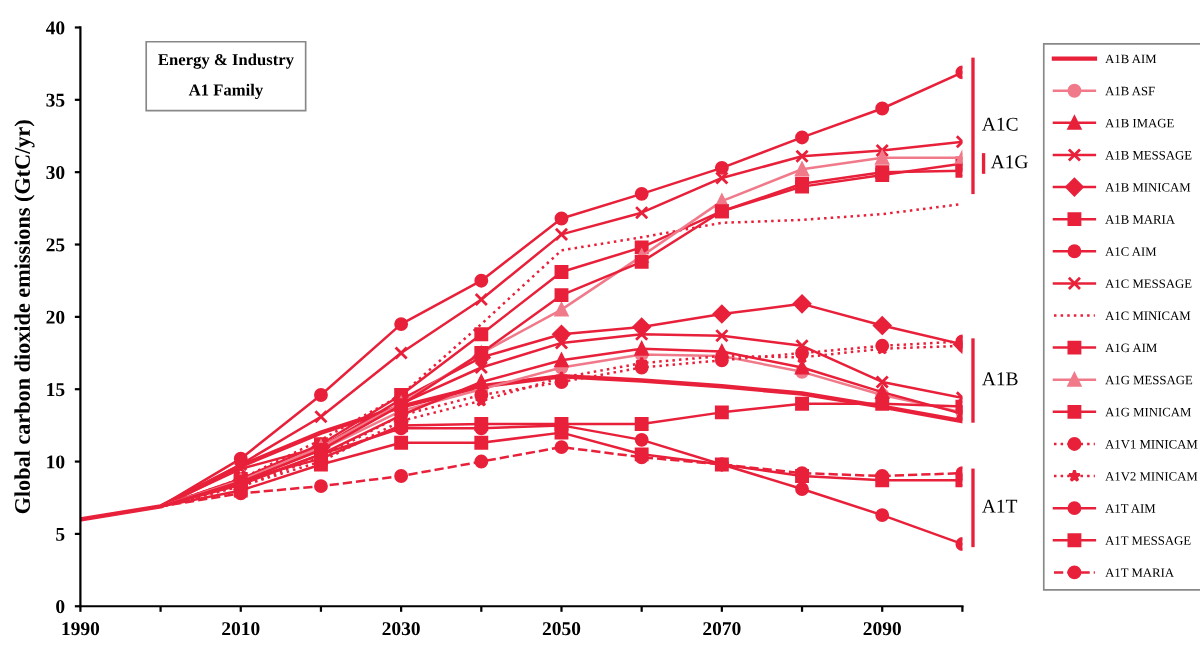  I want to click on x-tick-label: 1990, so click(81, 629).